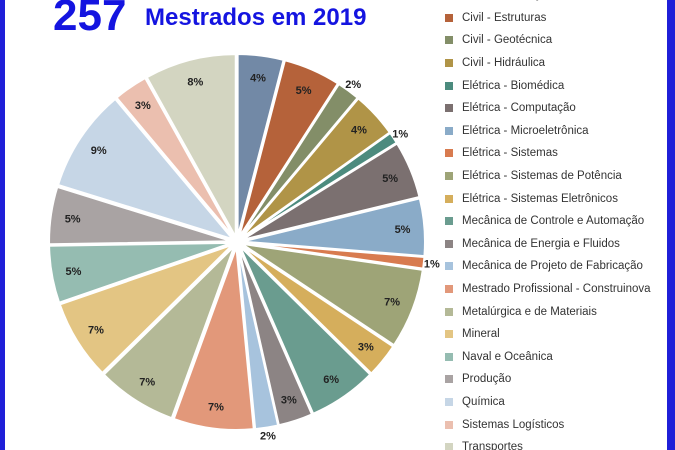 This screenshot has height=450, width=675. I want to click on total-count: 257, so click(90, 20).